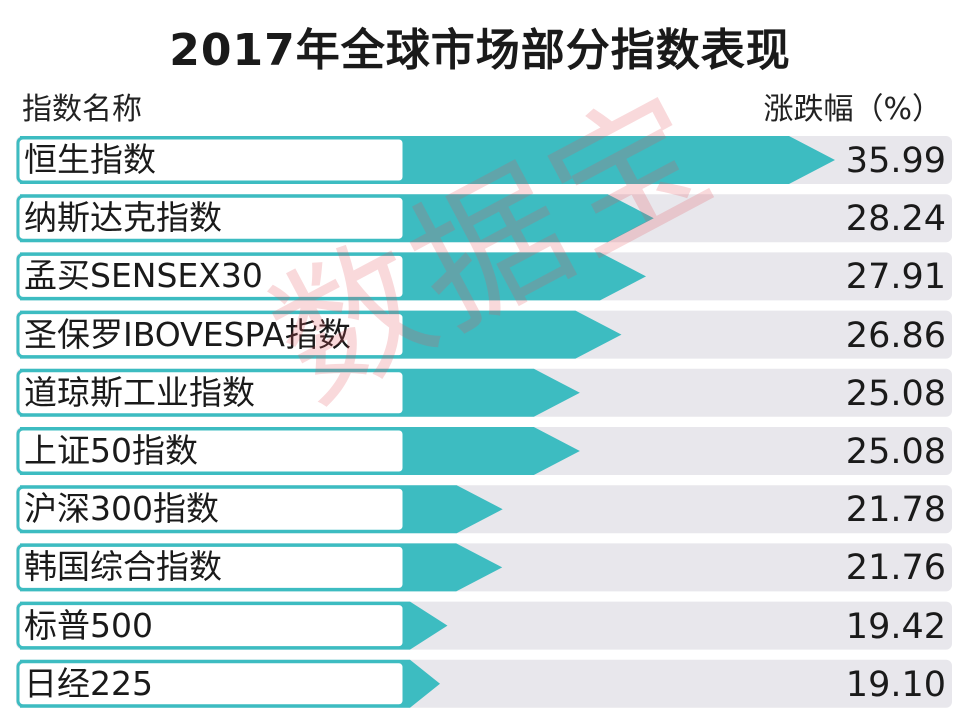 This screenshot has height=719, width=960. Describe the element at coordinates (895, 219) in the screenshot. I see `value-label: 28.24` at that location.